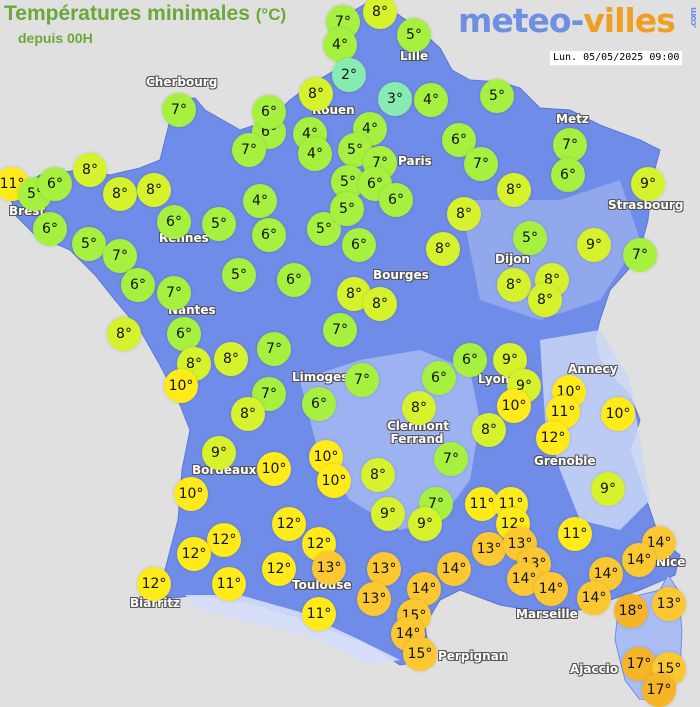  I want to click on temperature-value: 4°, so click(340, 45).